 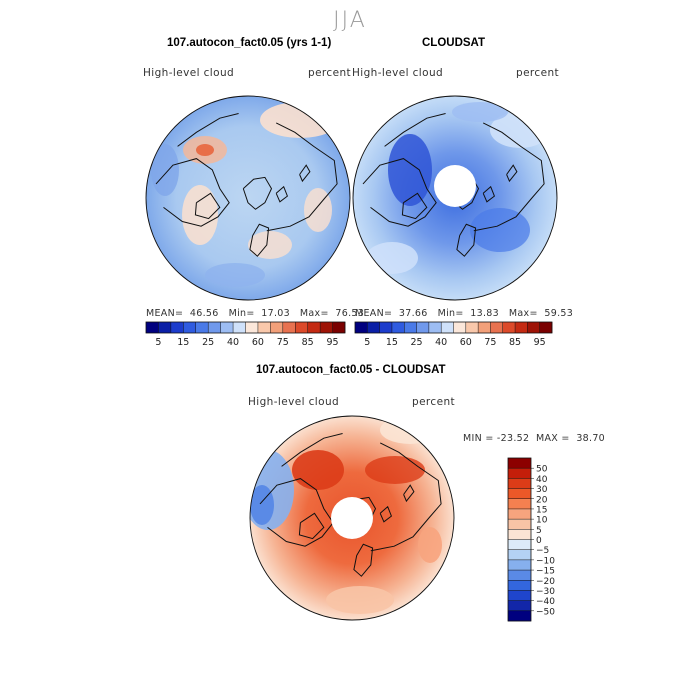 I want to click on obs-colorbar-tick-label: 60, so click(x=466, y=342).